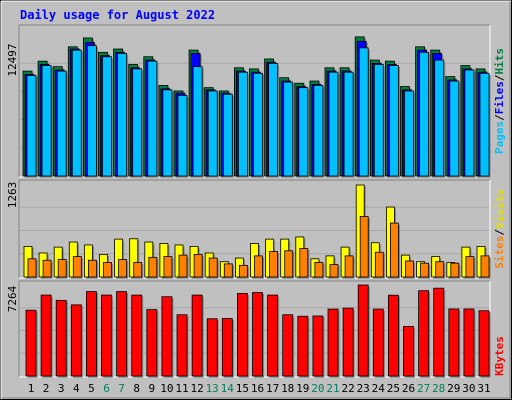 The height and width of the screenshot is (400, 512). Describe the element at coordinates (76, 388) in the screenshot. I see `x-tick-label: 4` at that location.